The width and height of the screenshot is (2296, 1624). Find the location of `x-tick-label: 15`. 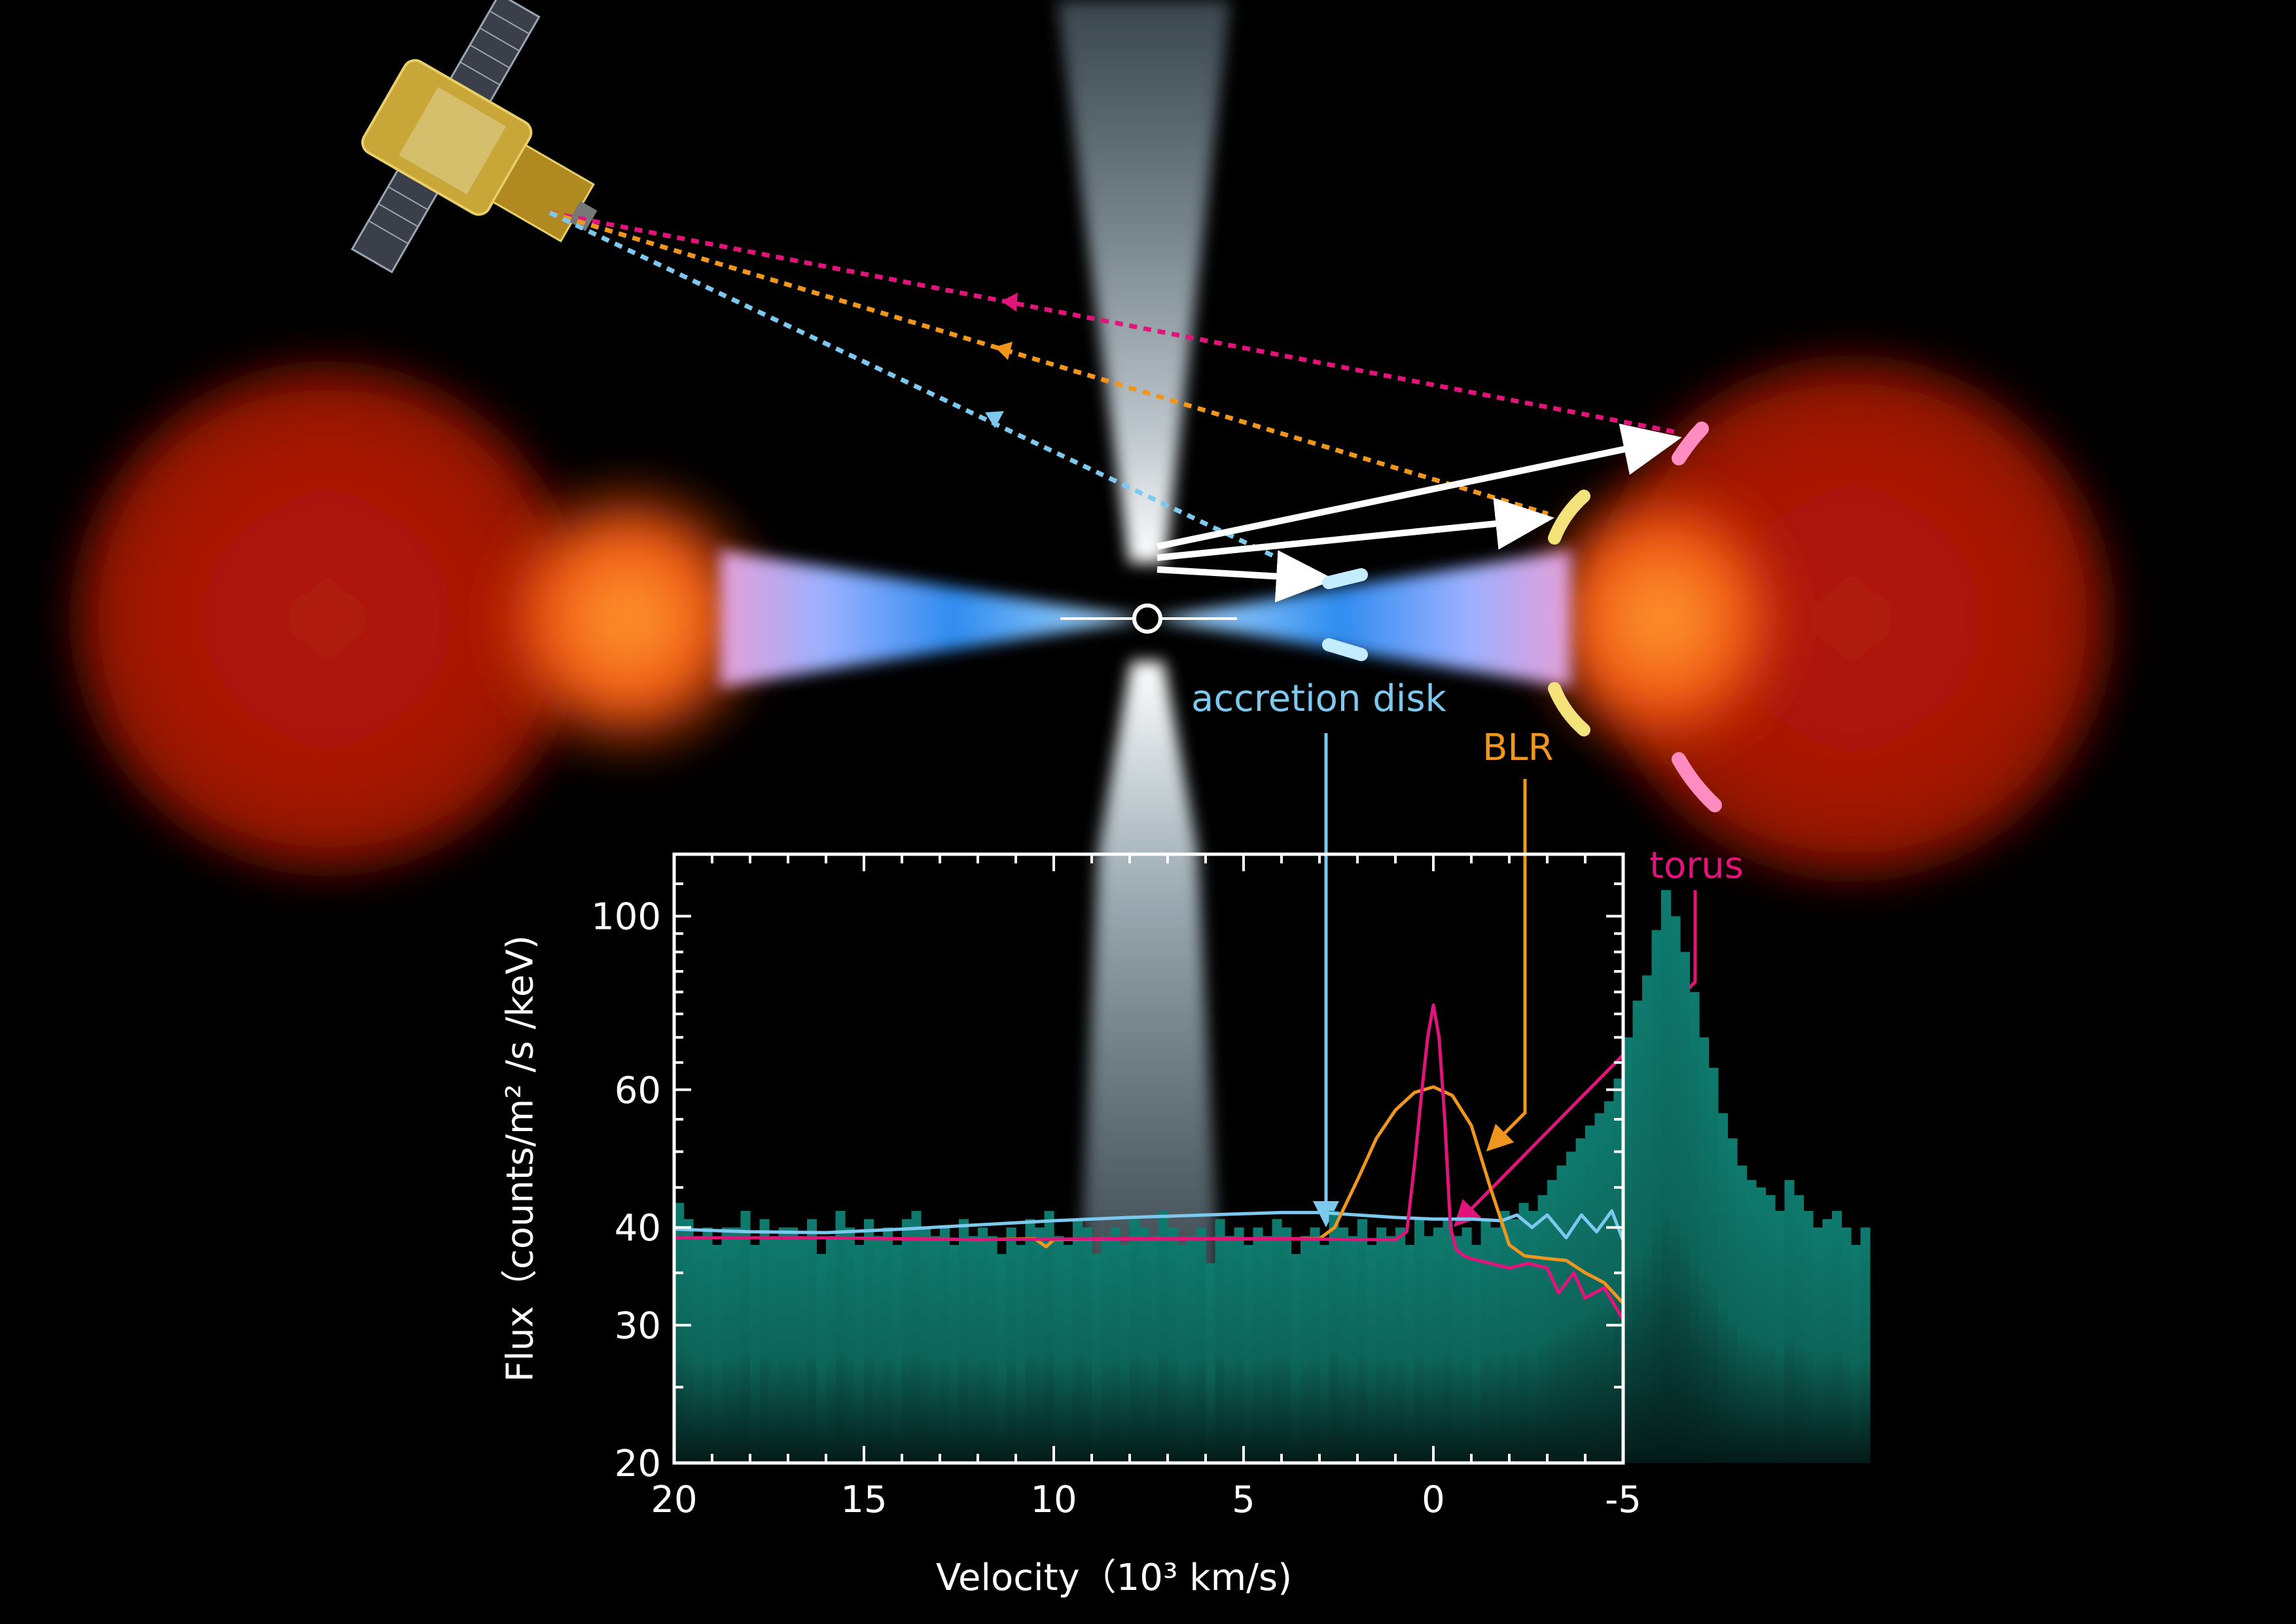

x-tick-label: 15 is located at coordinates (863, 1500).